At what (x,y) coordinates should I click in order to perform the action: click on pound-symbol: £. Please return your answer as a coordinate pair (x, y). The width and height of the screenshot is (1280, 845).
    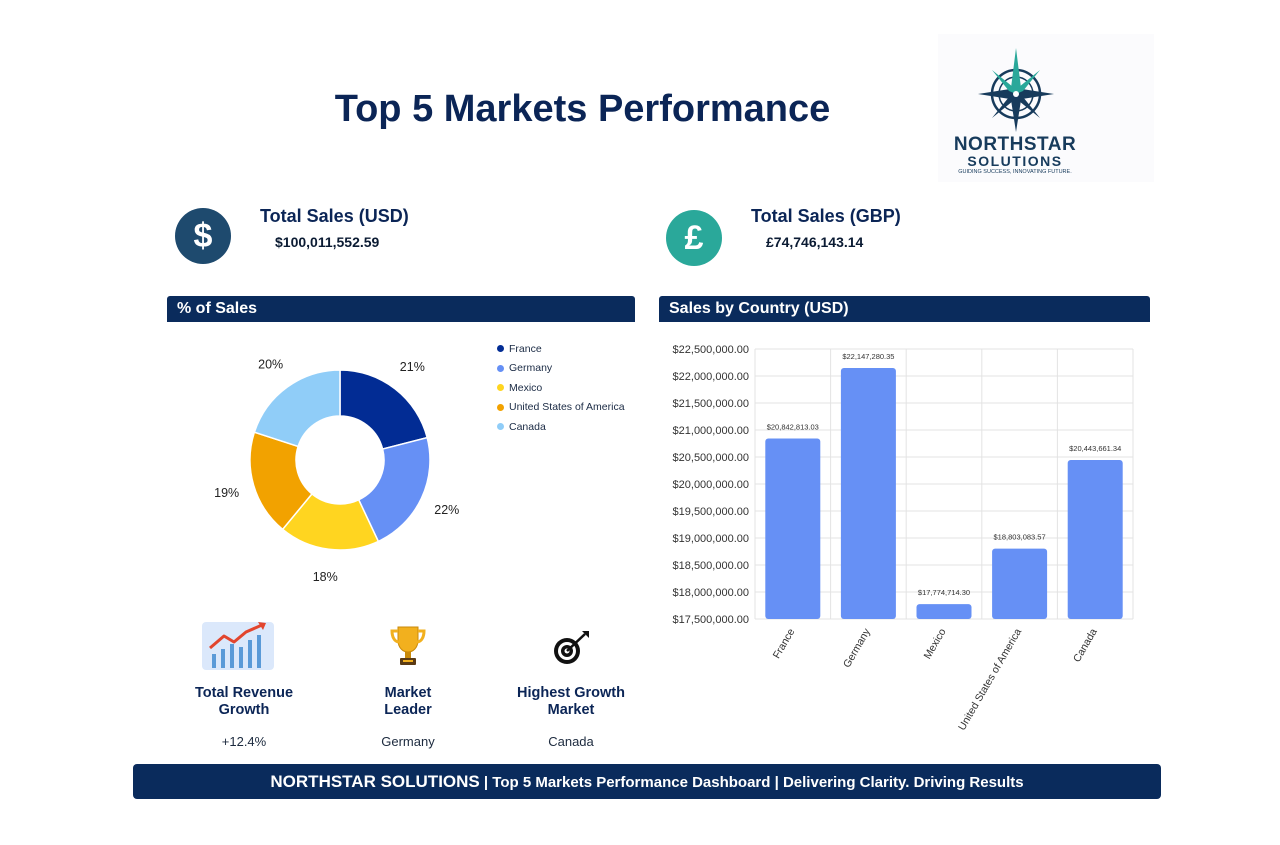
    Looking at the image, I should click on (694, 238).